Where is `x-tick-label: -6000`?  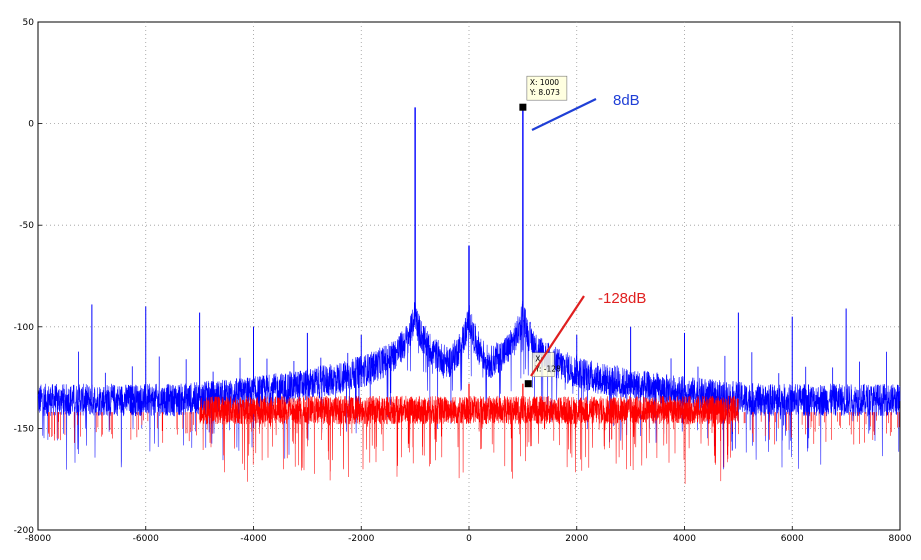 x-tick-label: -6000 is located at coordinates (146, 539).